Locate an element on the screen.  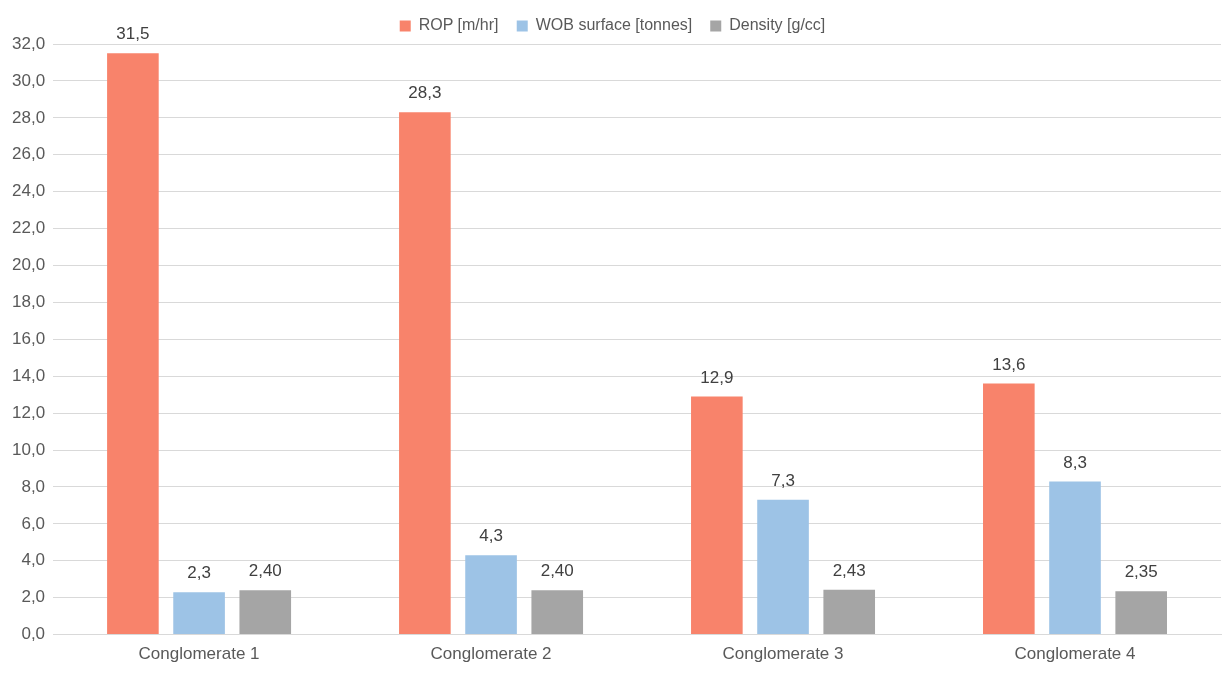
y-tick-label: 6,0 is located at coordinates (33, 523).